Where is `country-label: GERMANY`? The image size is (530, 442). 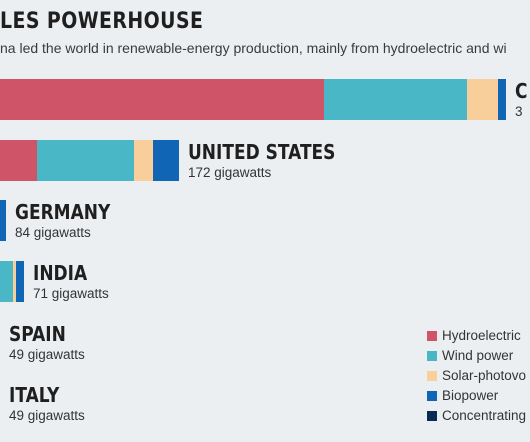
country-label: GERMANY is located at coordinates (63, 212).